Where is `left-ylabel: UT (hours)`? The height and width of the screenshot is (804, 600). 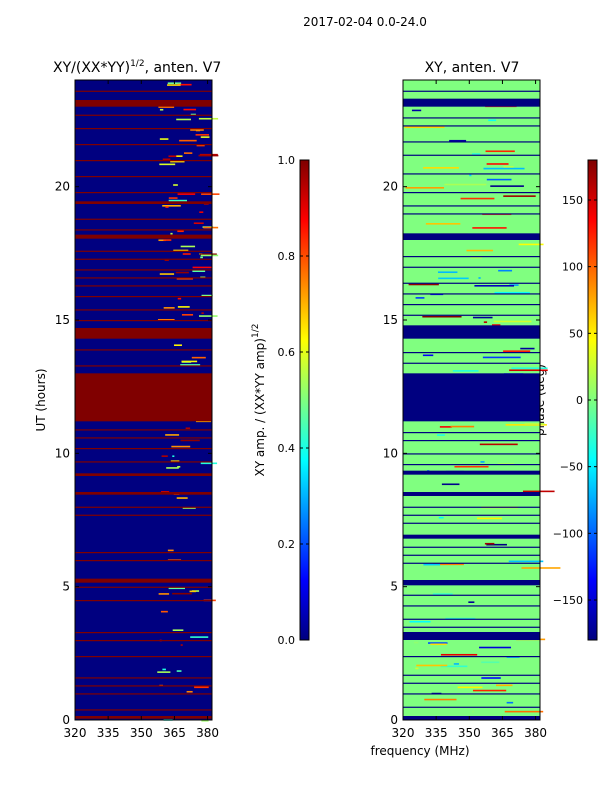 left-ylabel: UT (hours) is located at coordinates (41, 399).